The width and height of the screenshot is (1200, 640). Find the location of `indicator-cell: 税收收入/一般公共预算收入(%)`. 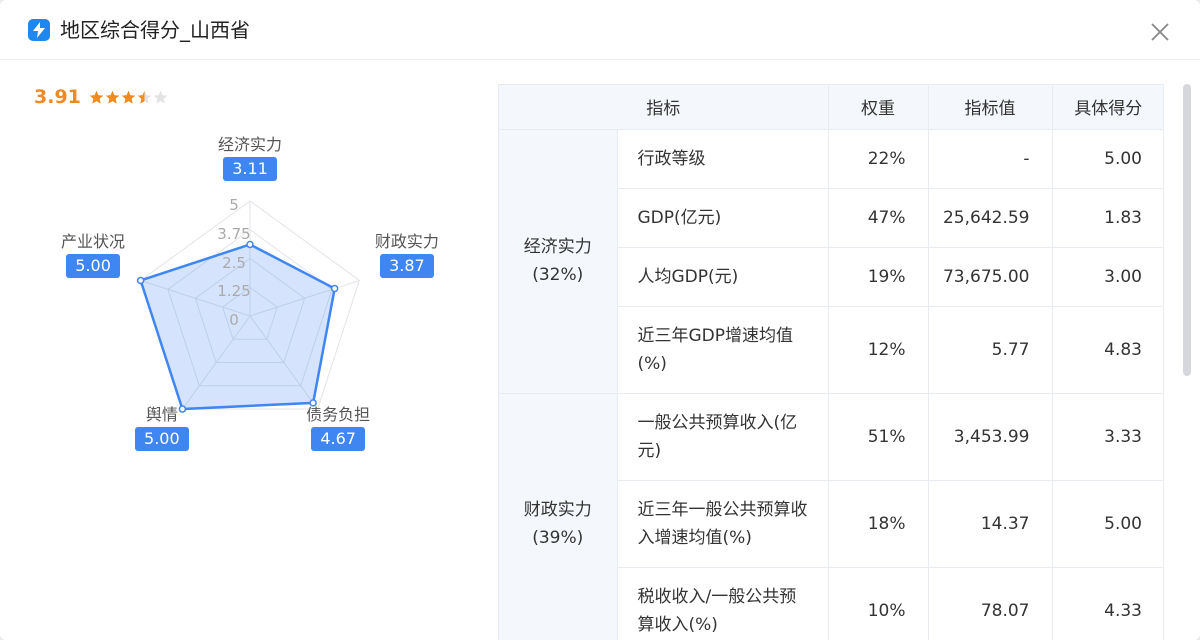

indicator-cell: 税收收入/一般公共预算收入(%) is located at coordinates (723, 603).